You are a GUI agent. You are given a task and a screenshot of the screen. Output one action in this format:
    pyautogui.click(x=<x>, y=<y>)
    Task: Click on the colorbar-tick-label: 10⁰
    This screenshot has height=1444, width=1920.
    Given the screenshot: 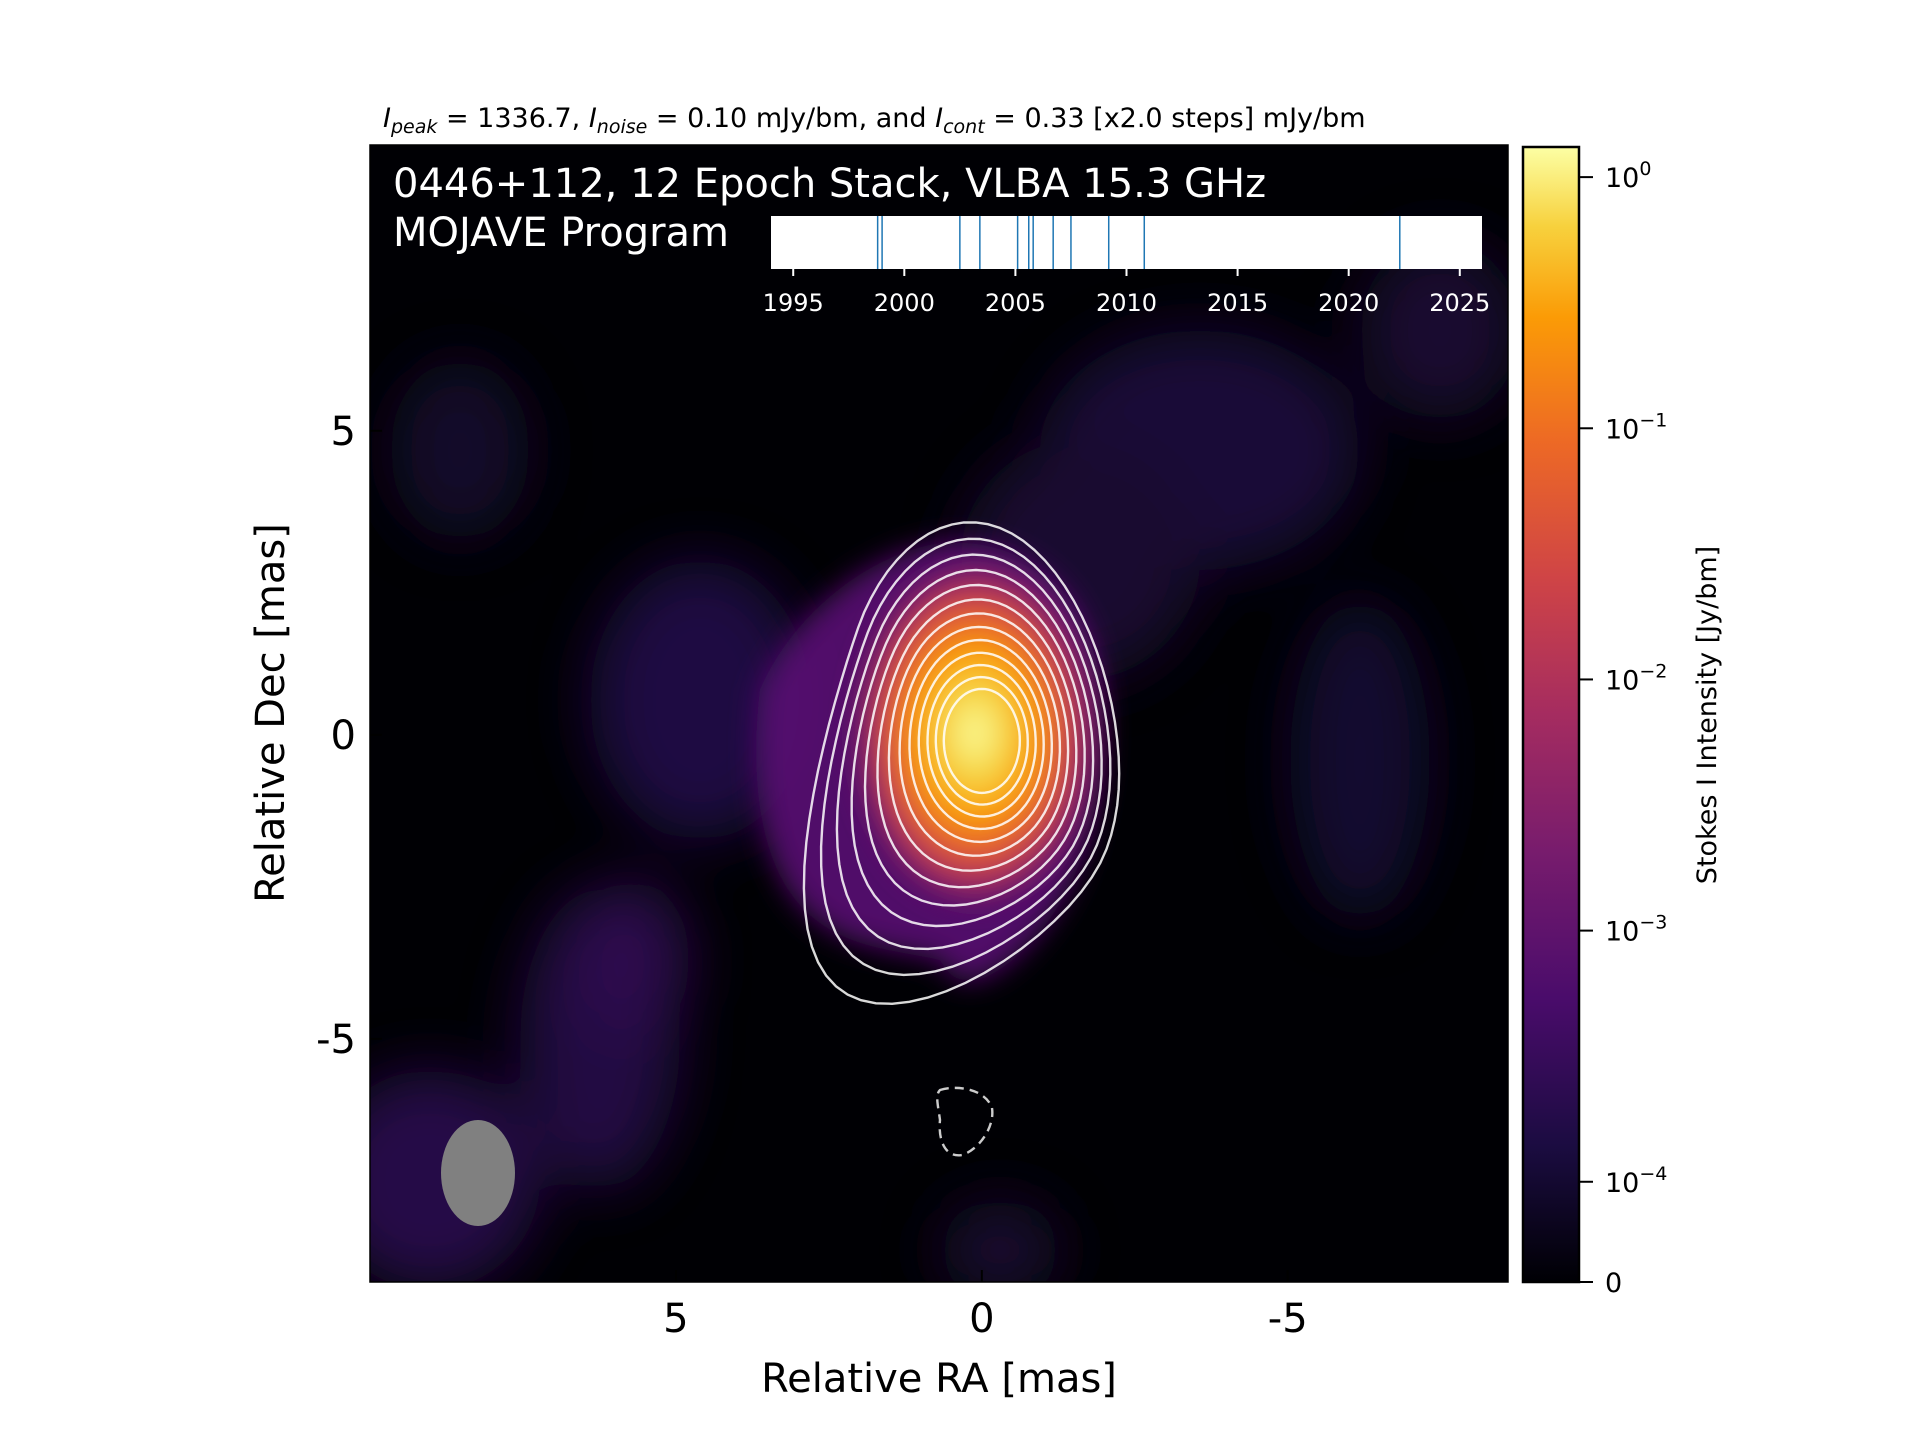 What is the action you would take?
    pyautogui.click(x=1628, y=176)
    